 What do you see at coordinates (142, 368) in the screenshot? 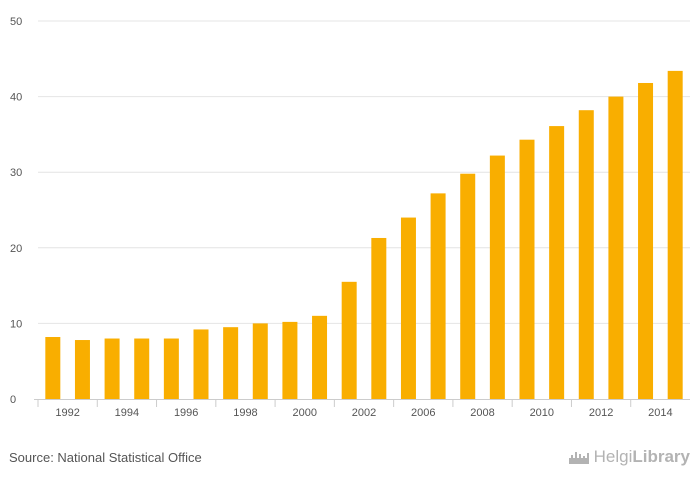
I see `bar-1995` at bounding box center [142, 368].